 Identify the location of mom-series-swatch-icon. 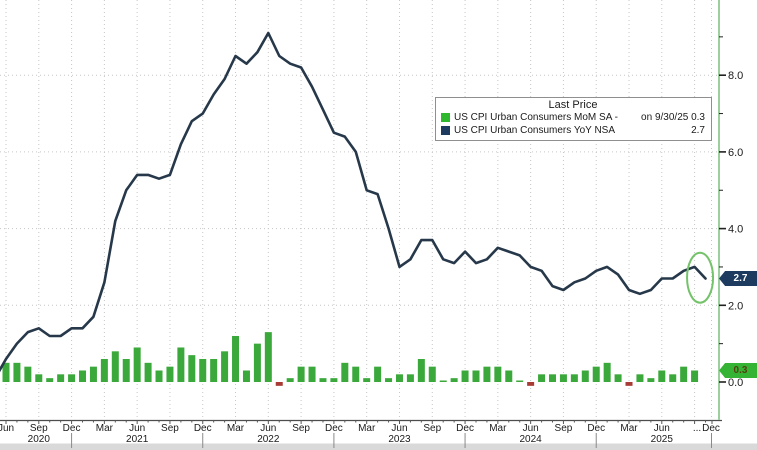
(445, 117).